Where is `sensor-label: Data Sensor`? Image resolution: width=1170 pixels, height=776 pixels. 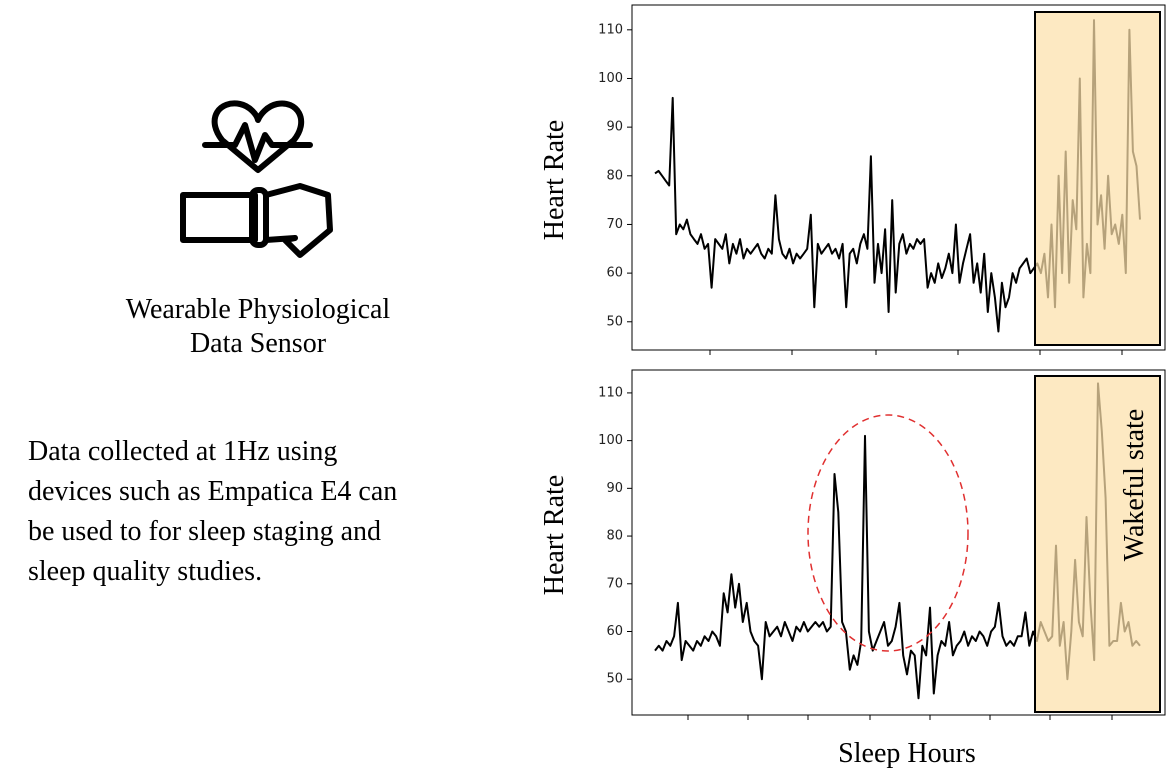
sensor-label: Data Sensor is located at coordinates (258, 343).